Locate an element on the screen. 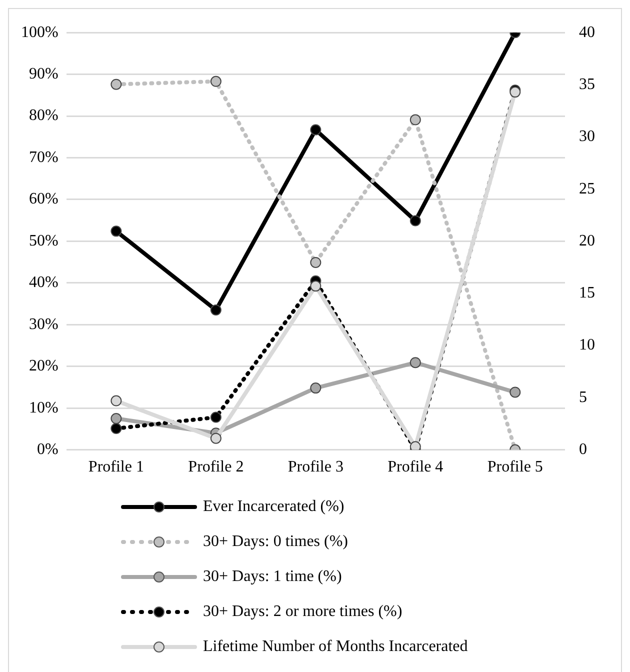  y2-tick-label: 10 is located at coordinates (587, 345).